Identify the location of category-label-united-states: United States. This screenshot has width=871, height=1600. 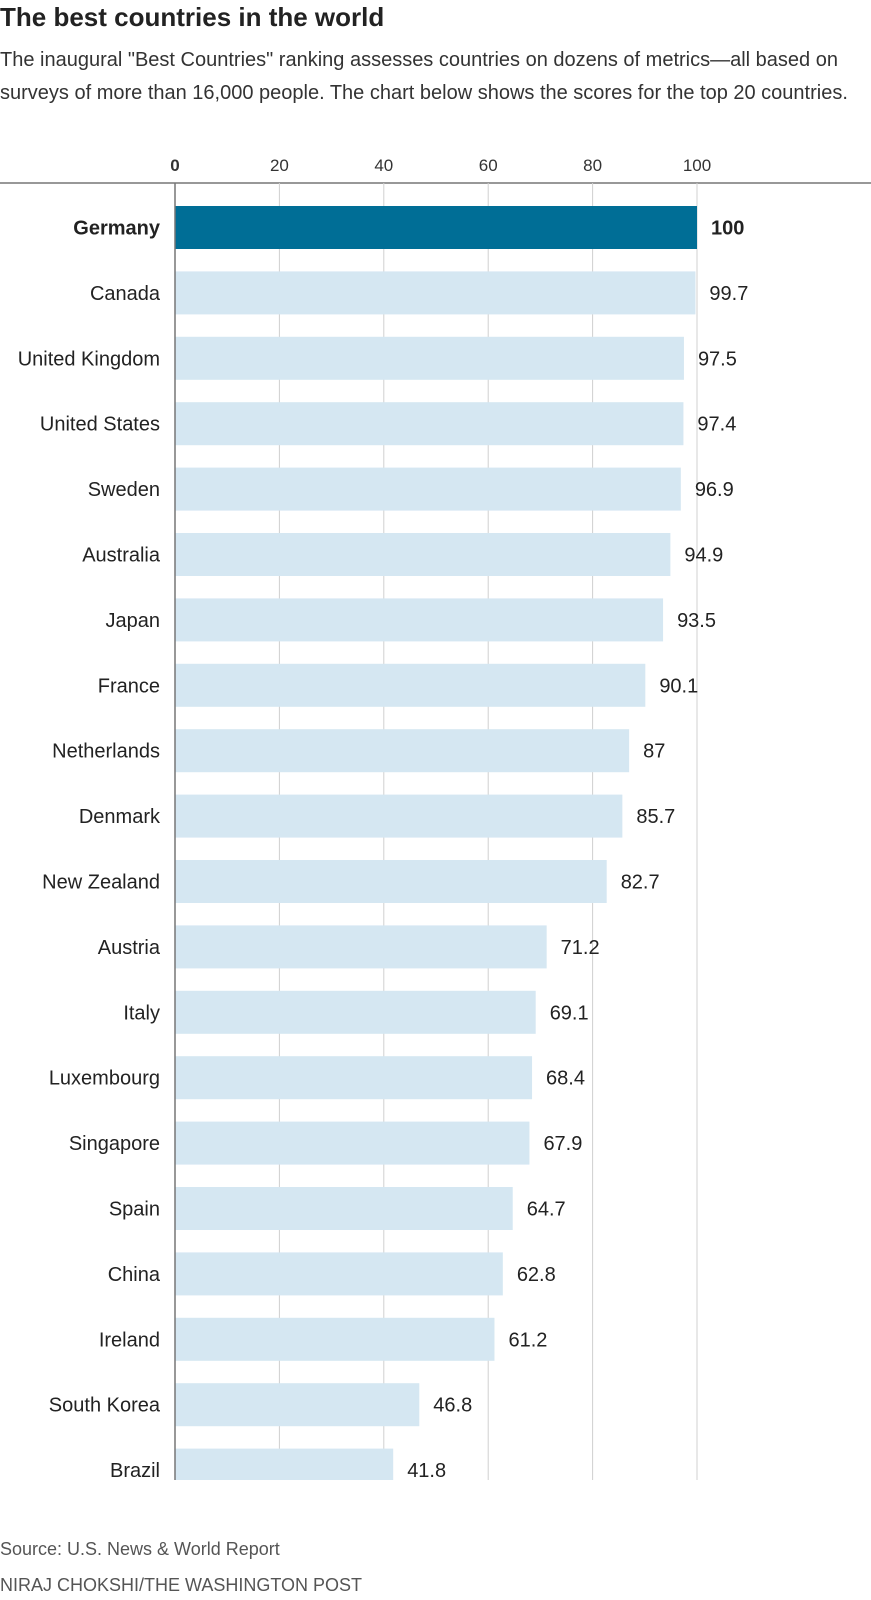
(100, 425).